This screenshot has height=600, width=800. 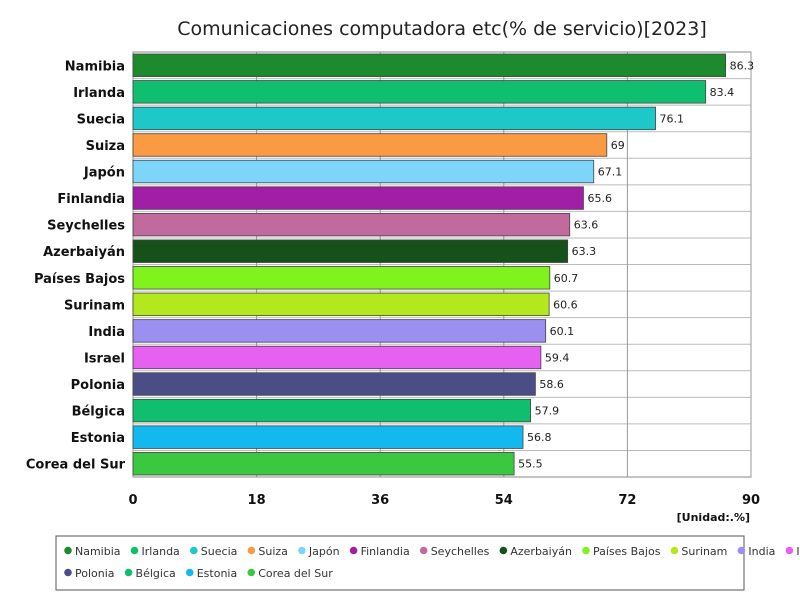 What do you see at coordinates (86, 226) in the screenshot?
I see `category-label: Seychelles` at bounding box center [86, 226].